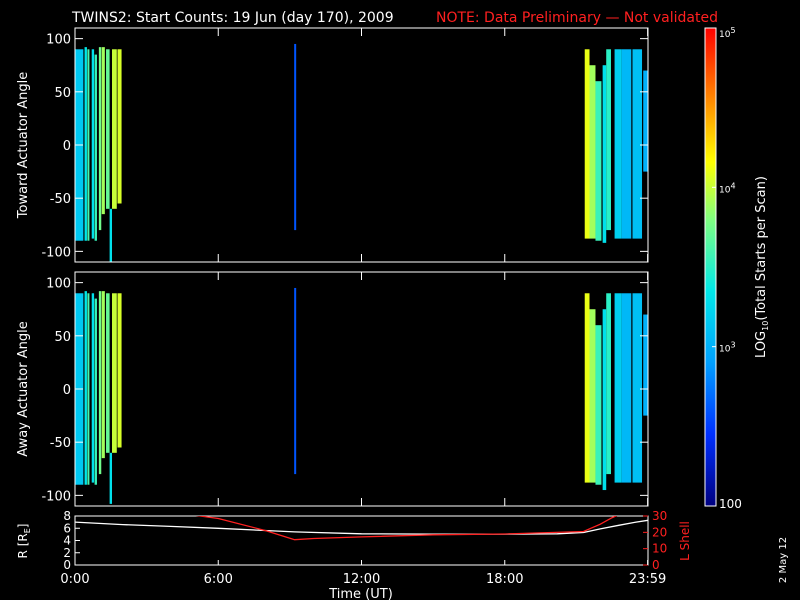  I want to click on lshell-series-line, so click(406, 528).